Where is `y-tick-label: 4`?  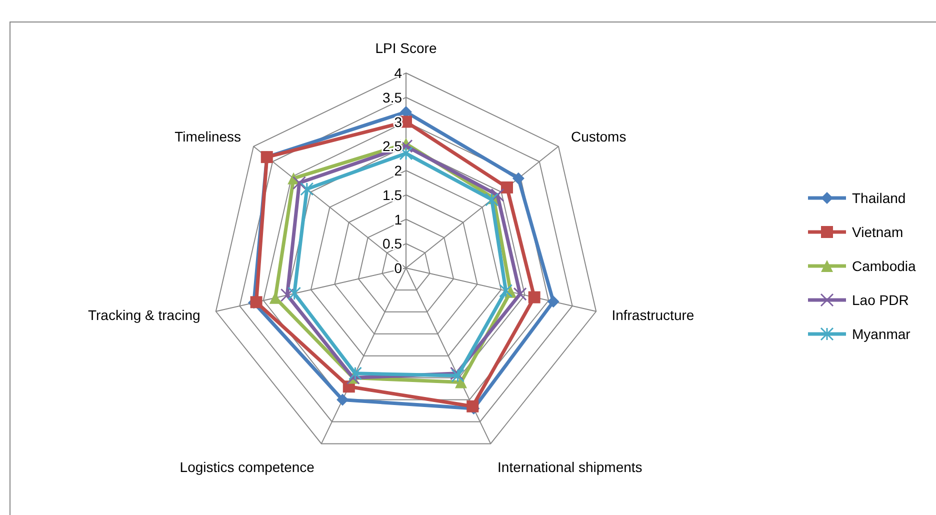 y-tick-label: 4 is located at coordinates (398, 73).